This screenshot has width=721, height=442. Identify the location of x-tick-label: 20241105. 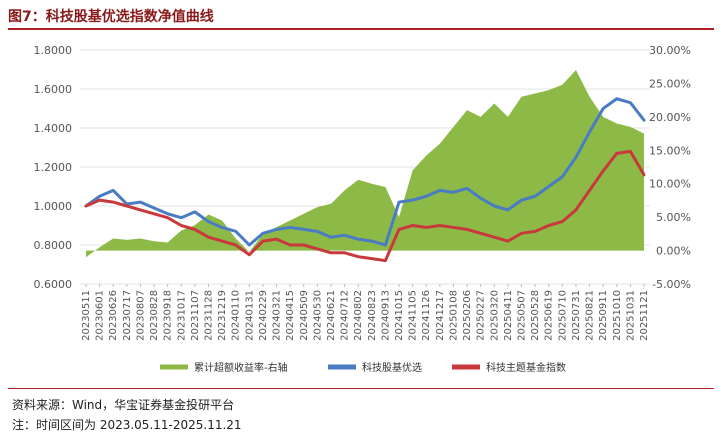
(413, 315).